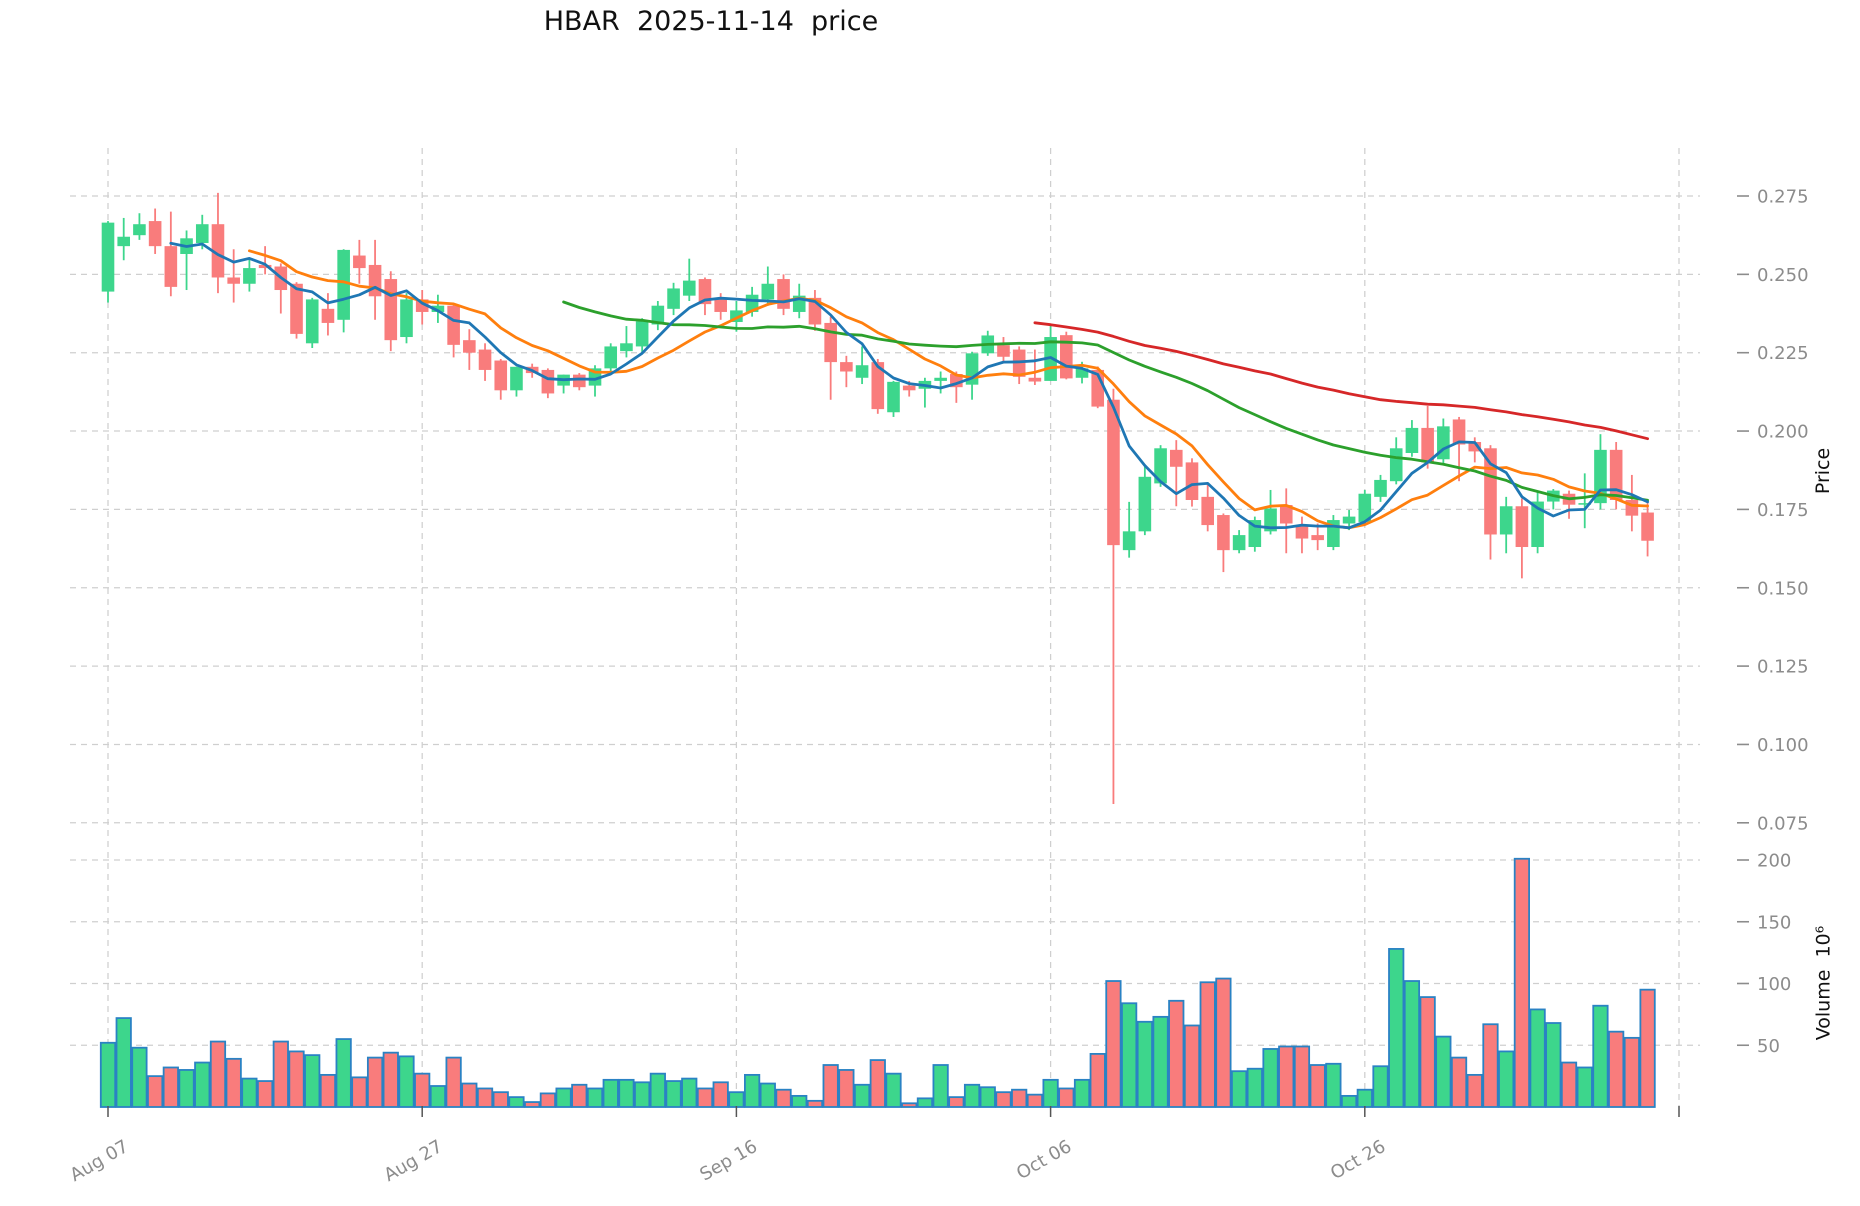 Image resolution: width=1860 pixels, height=1206 pixels. Describe the element at coordinates (1783, 823) in the screenshot. I see `price-tick-label: 0.075` at that location.